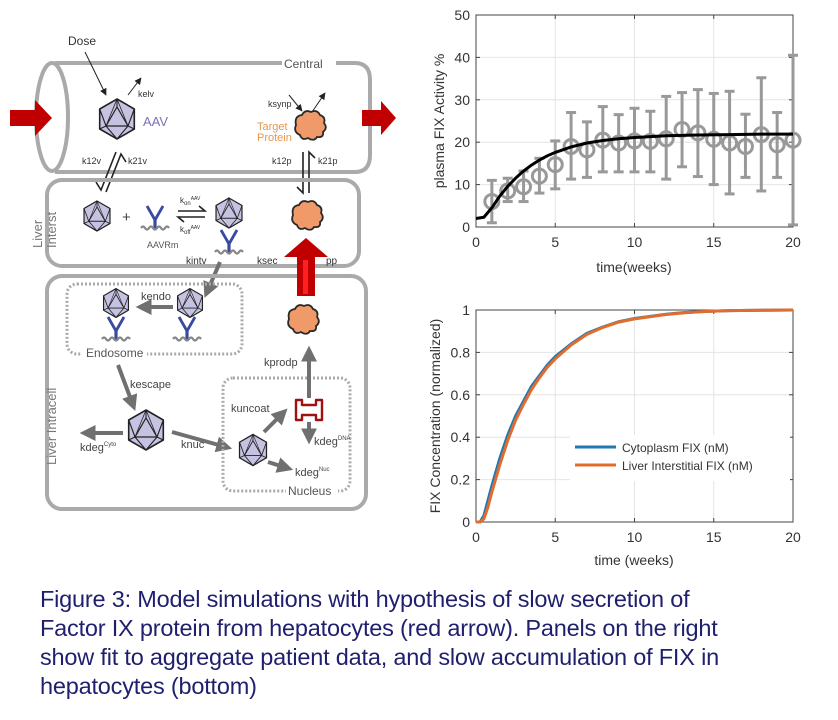  Describe the element at coordinates (461, 437) in the screenshot. I see `y-tick-label: 0.4` at that location.